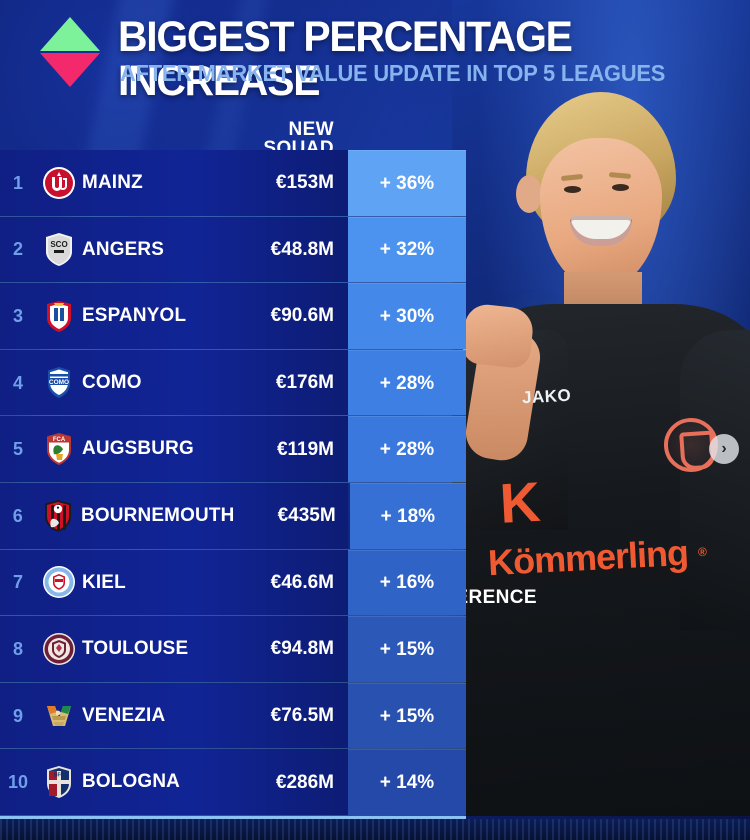  I want to click on percentage-cell: + 18%, so click(407, 515).